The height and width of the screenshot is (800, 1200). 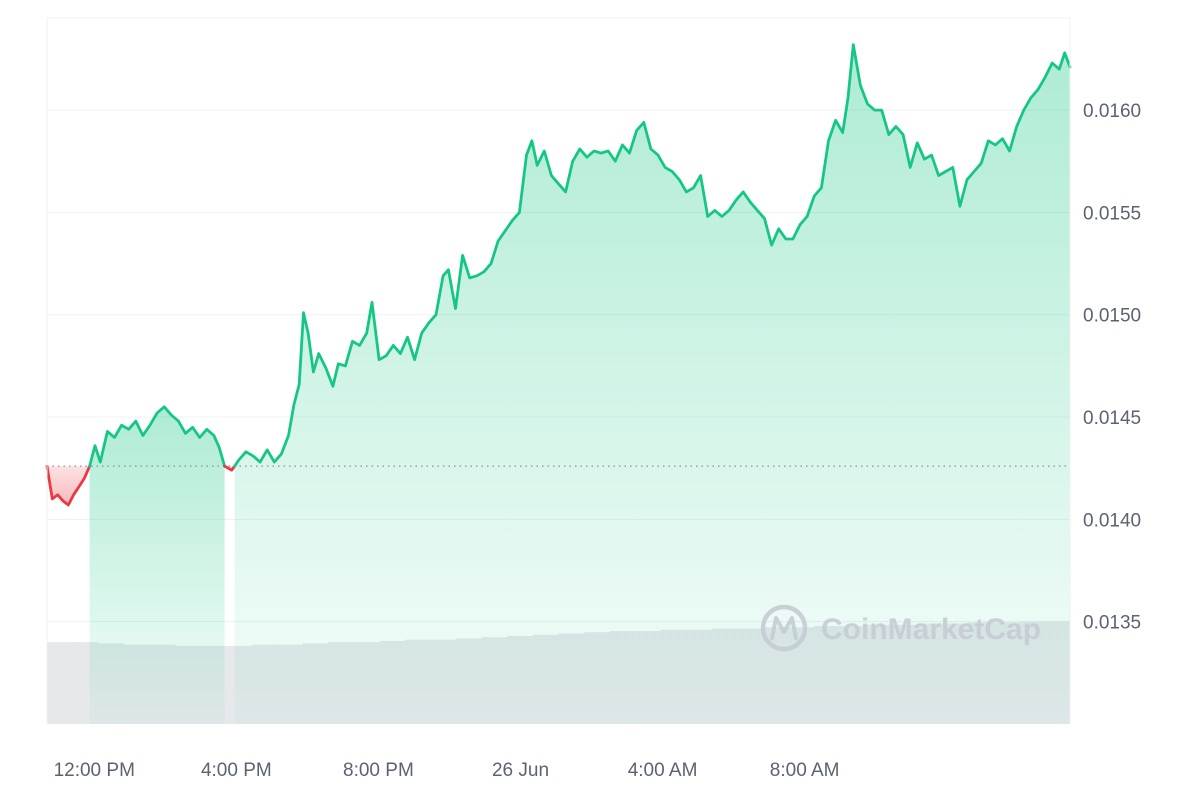 What do you see at coordinates (1112, 520) in the screenshot?
I see `y-tick-label: 0.0140` at bounding box center [1112, 520].